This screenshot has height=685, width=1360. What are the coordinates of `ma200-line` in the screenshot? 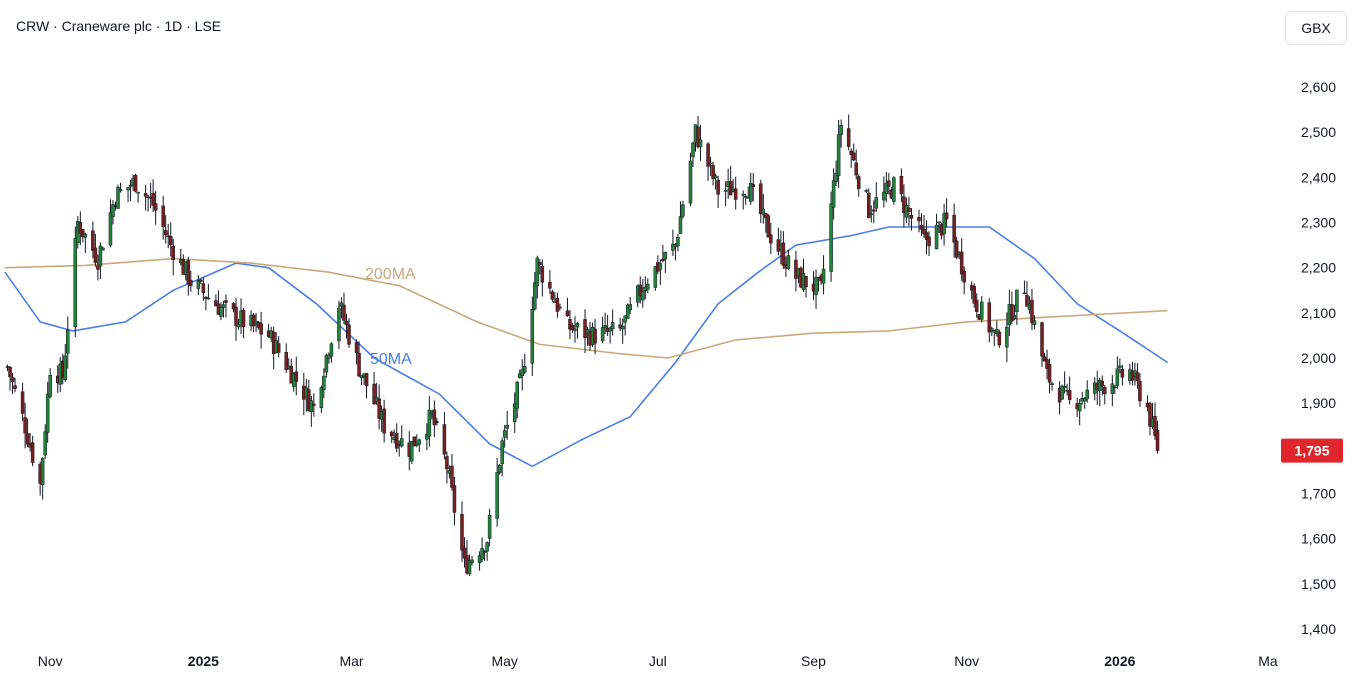 It's located at (586, 308).